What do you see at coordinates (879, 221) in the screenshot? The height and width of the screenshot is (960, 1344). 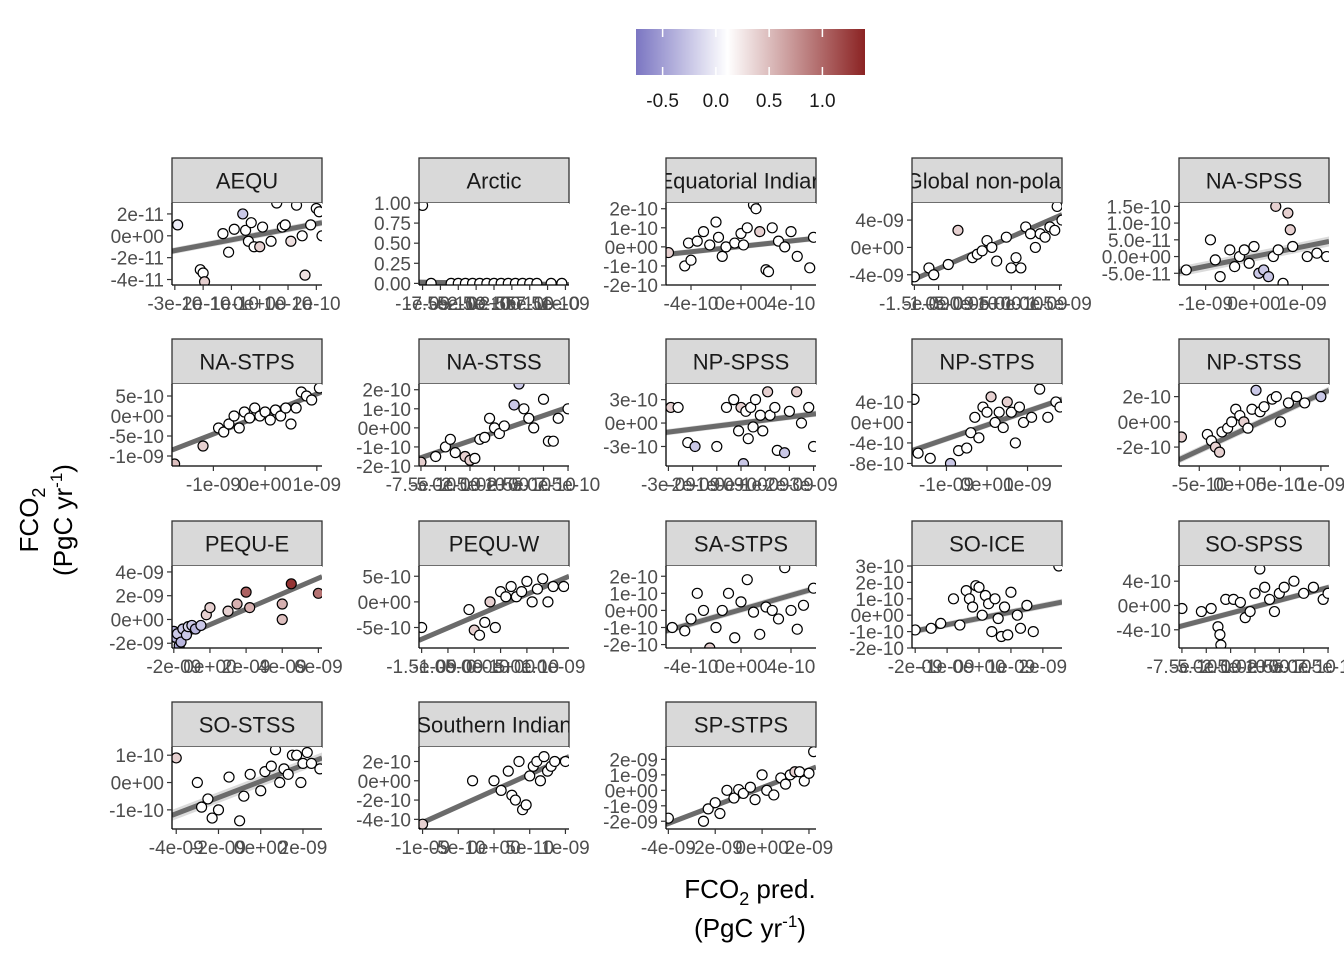 I see `y-tick-label: 4e-09` at bounding box center [879, 221].